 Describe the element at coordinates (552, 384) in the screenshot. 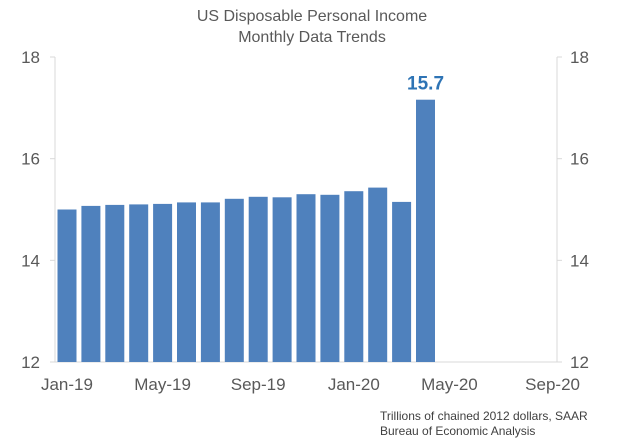

I see `x-tick-label: Sep-20` at that location.